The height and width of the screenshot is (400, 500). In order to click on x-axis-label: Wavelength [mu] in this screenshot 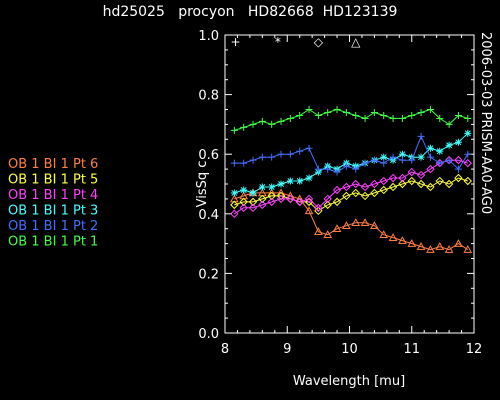, I will do `click(349, 381)`.